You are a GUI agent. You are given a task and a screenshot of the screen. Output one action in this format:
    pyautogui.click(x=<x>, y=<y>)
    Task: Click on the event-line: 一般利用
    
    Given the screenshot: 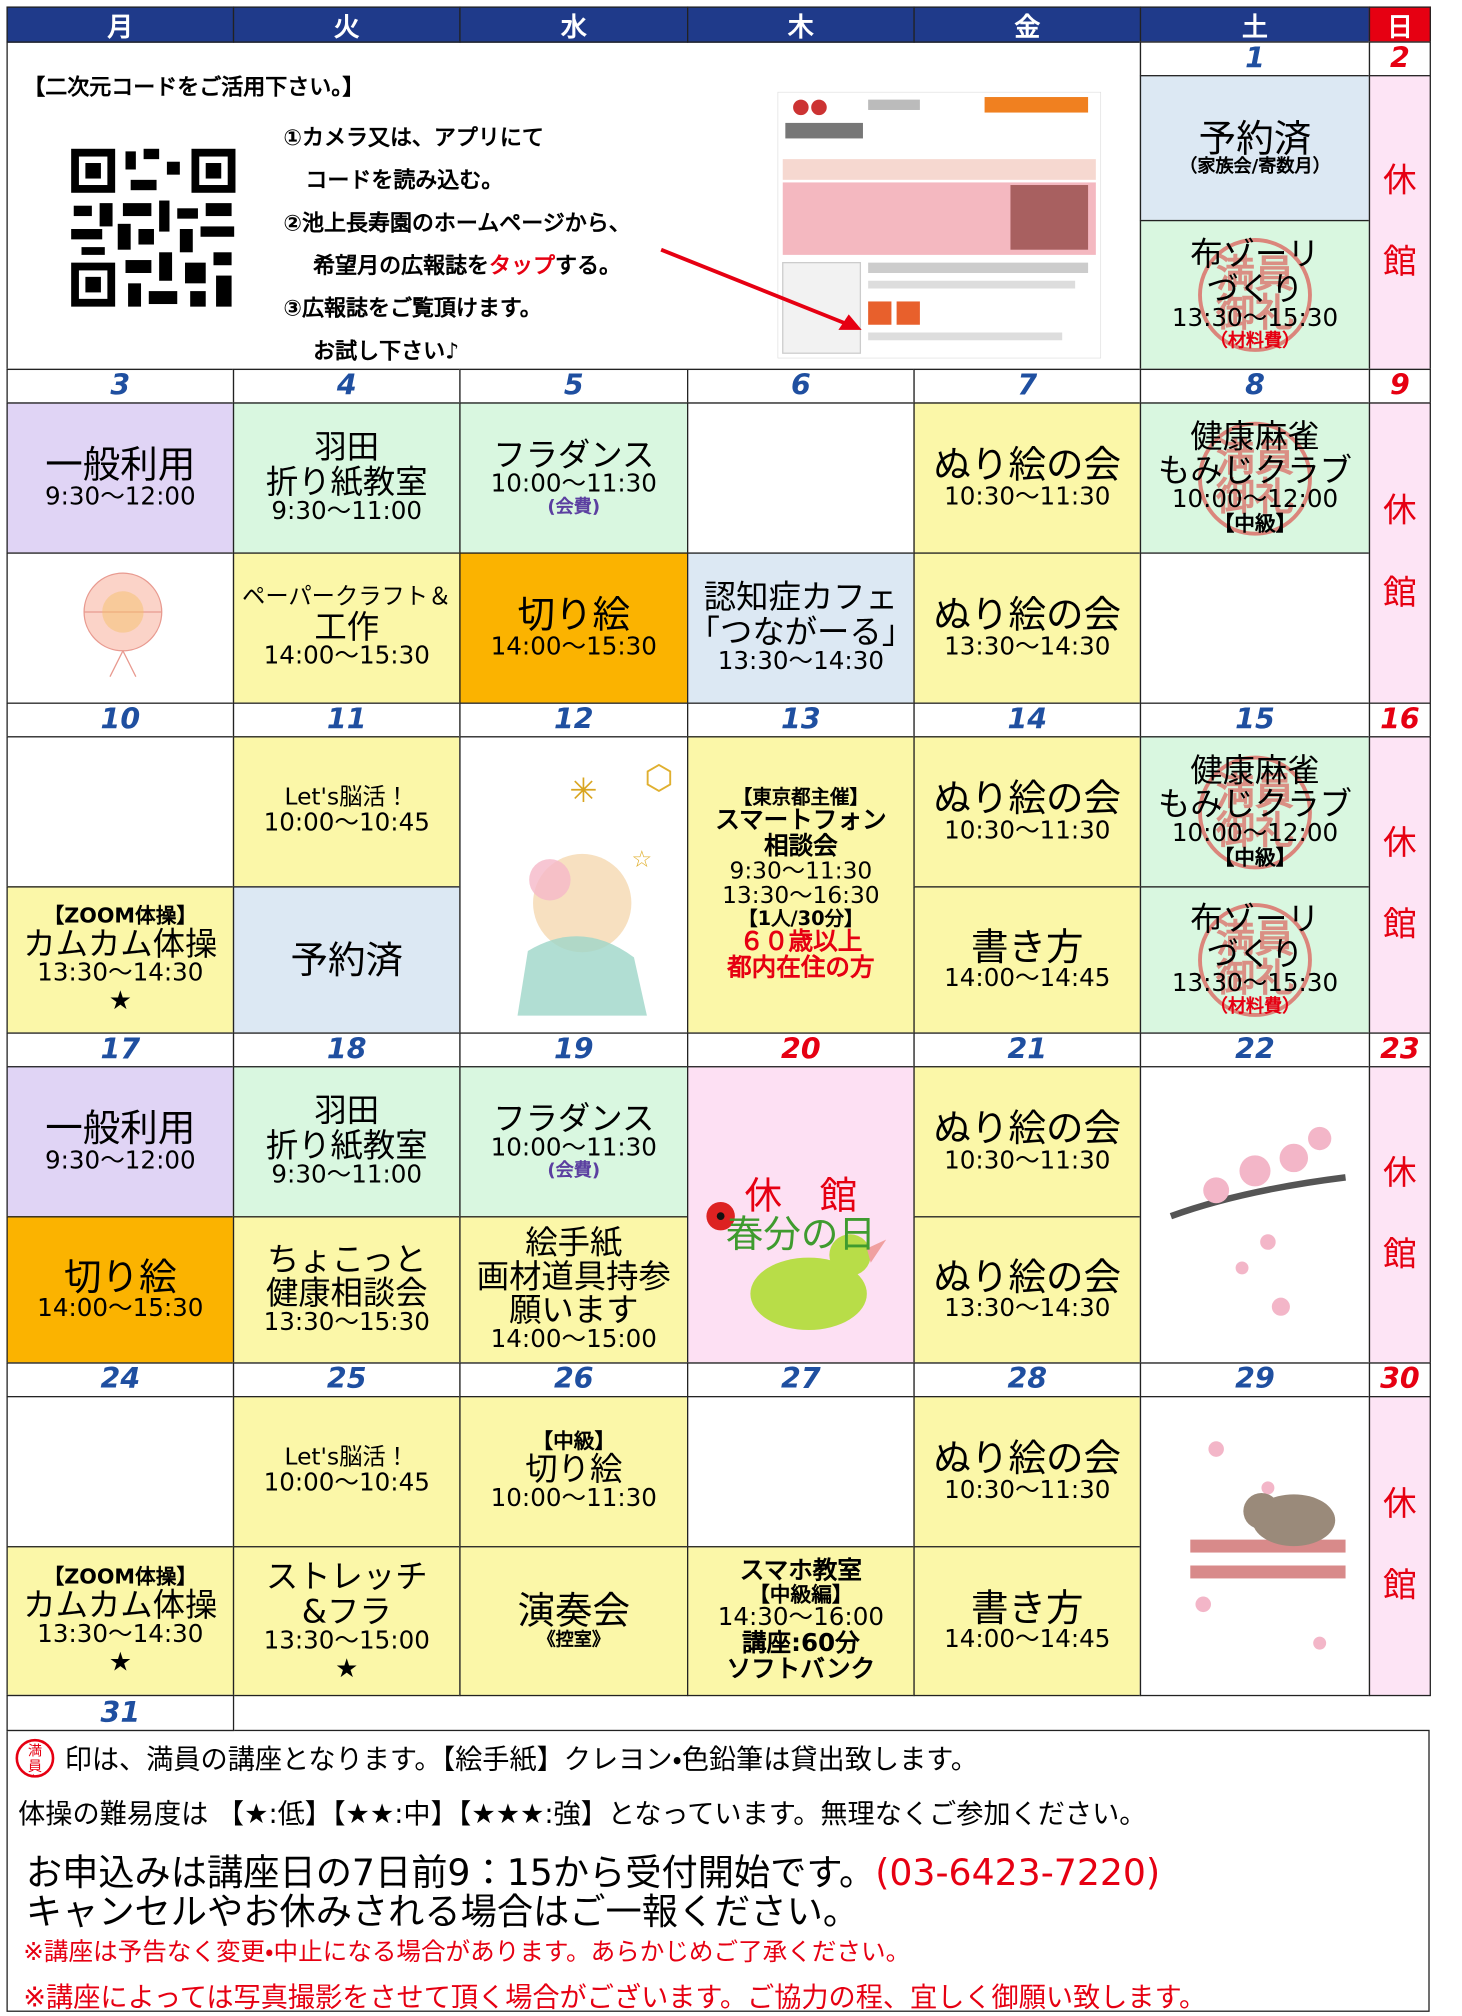 What is the action you would take?
    pyautogui.click(x=120, y=464)
    